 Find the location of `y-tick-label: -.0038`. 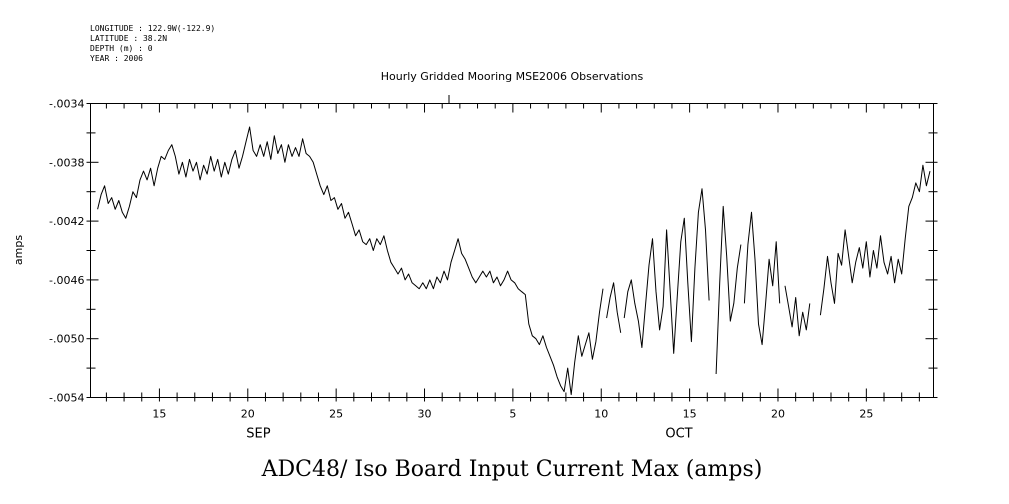

y-tick-label: -.0038 is located at coordinates (66, 162).